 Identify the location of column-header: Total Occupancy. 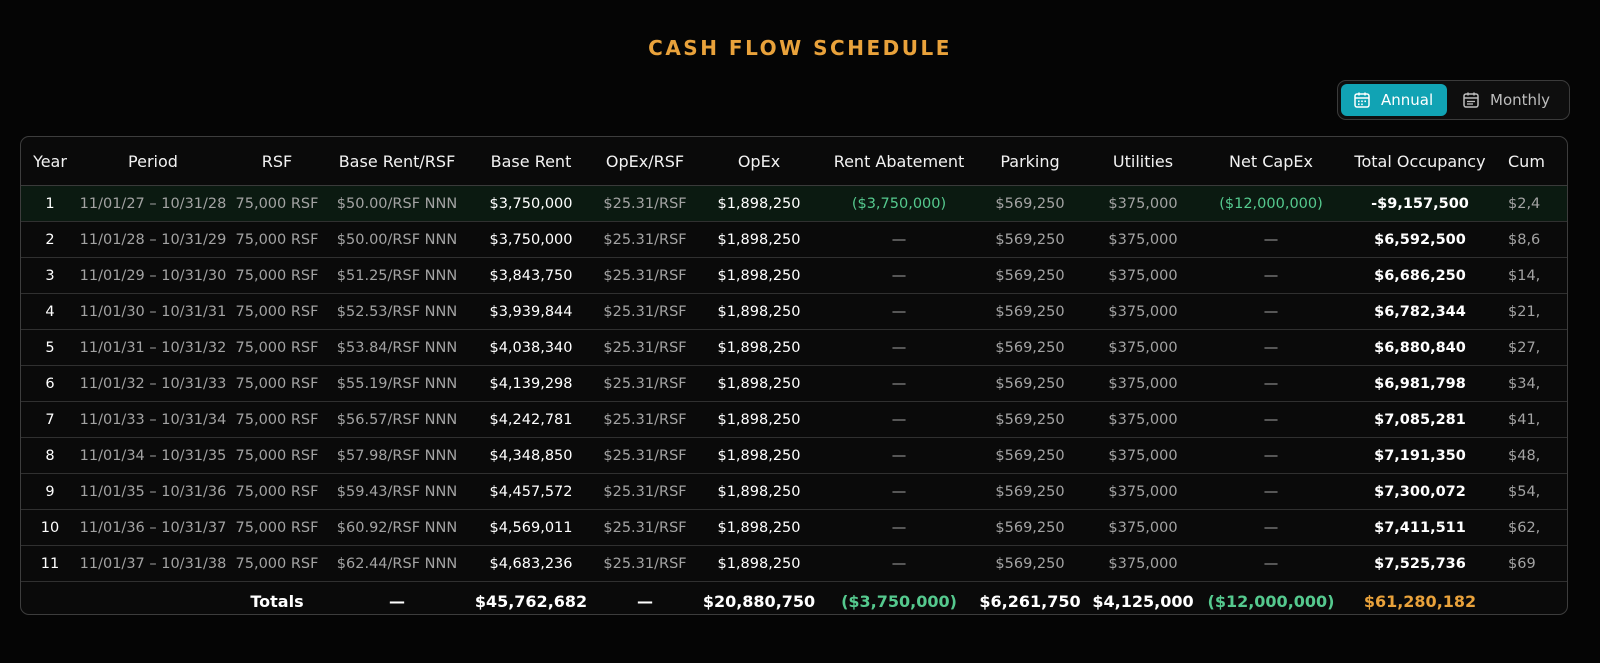
(1420, 161).